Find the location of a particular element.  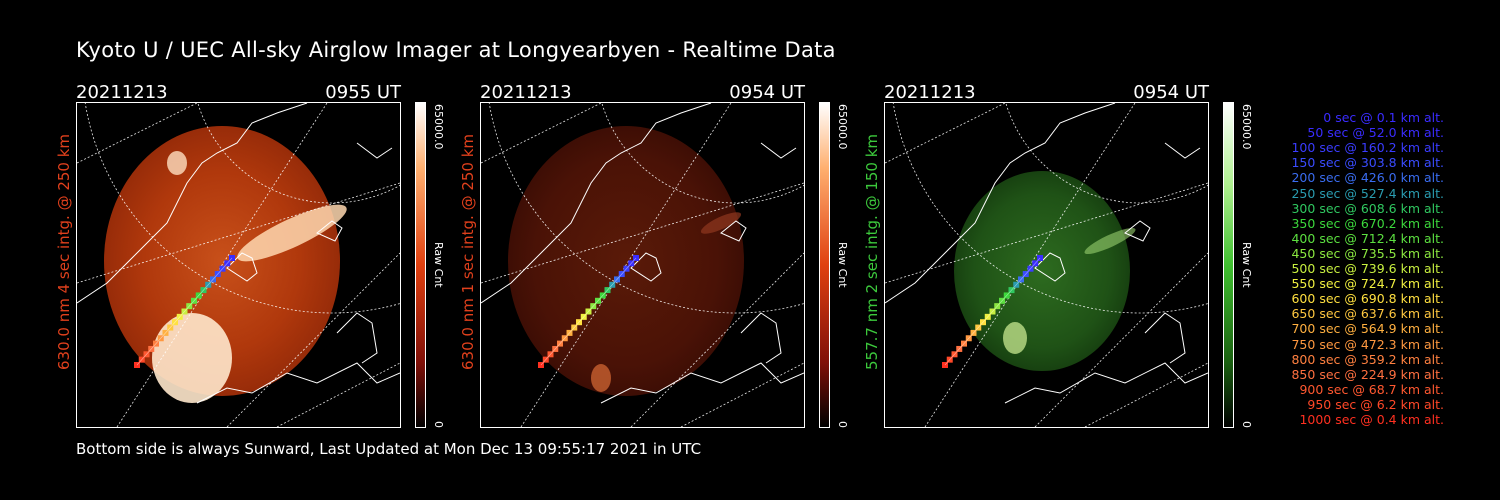

legend-entry: 600 sec @ 690.8 km alt. is located at coordinates (1367, 299).